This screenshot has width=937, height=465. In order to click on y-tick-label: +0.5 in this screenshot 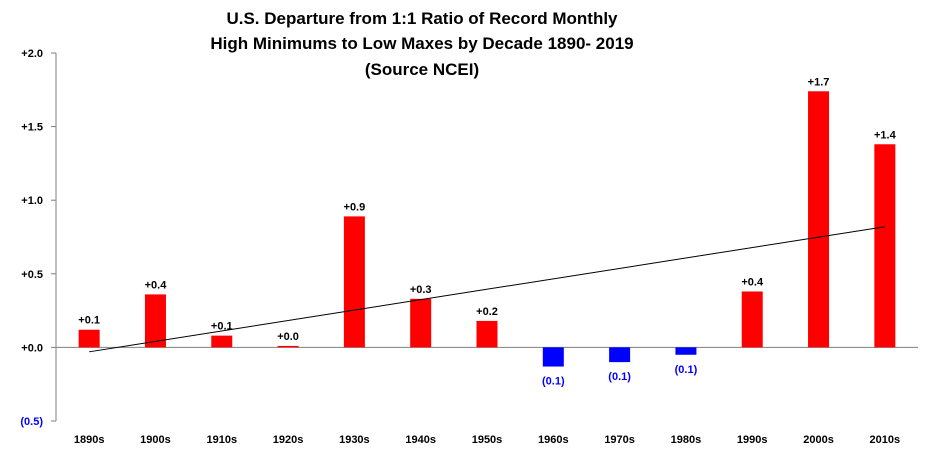, I will do `click(32, 275)`.